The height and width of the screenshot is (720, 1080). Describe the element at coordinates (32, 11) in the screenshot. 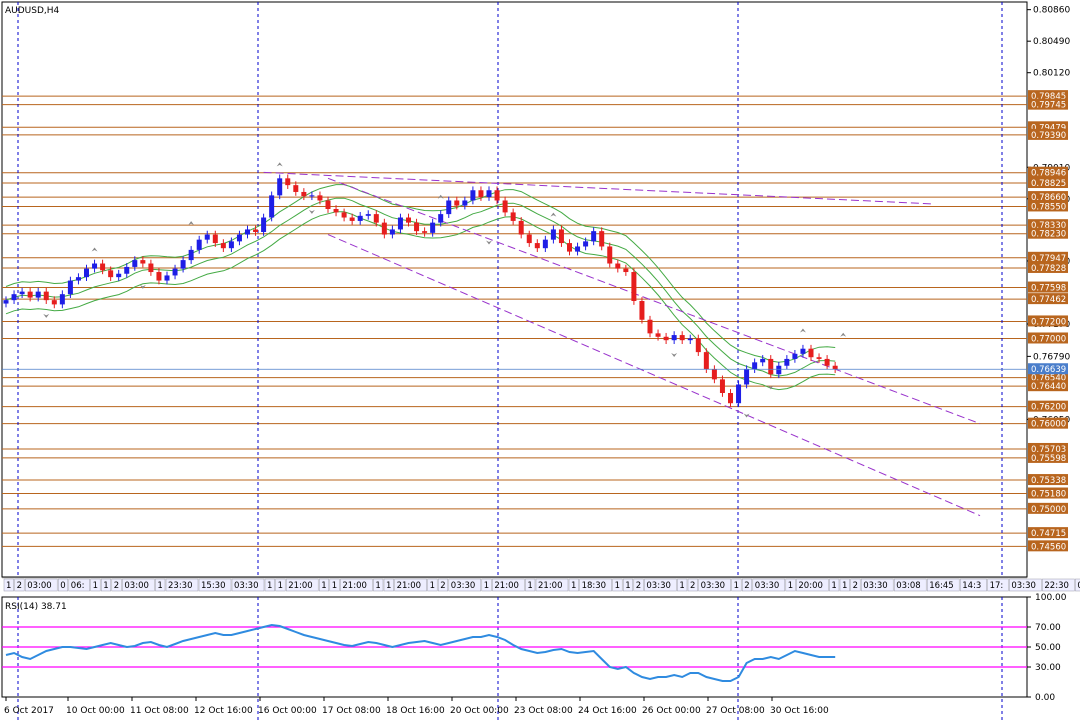

I see `symbol-label: AUDUSD,H4` at that location.